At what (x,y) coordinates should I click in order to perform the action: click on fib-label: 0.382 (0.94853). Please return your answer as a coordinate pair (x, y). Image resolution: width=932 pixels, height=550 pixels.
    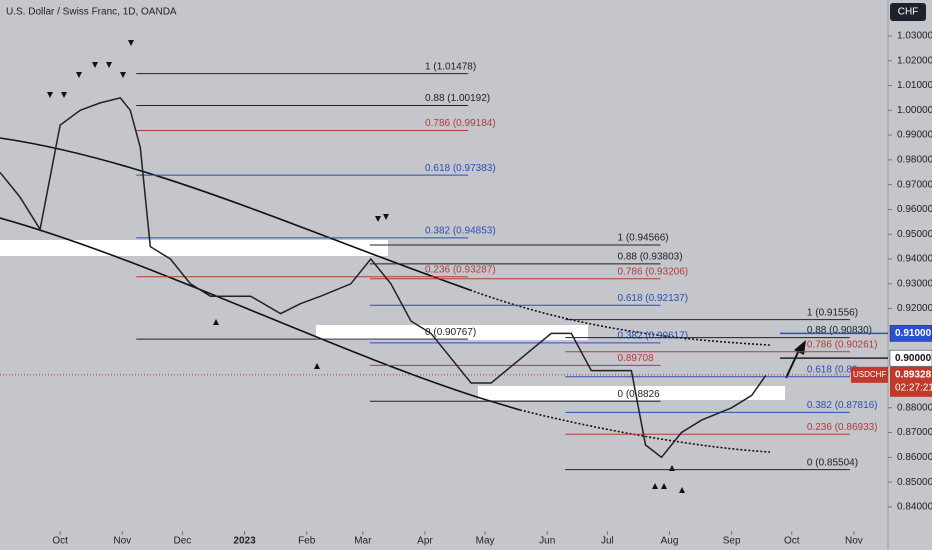
    Looking at the image, I should click on (460, 231).